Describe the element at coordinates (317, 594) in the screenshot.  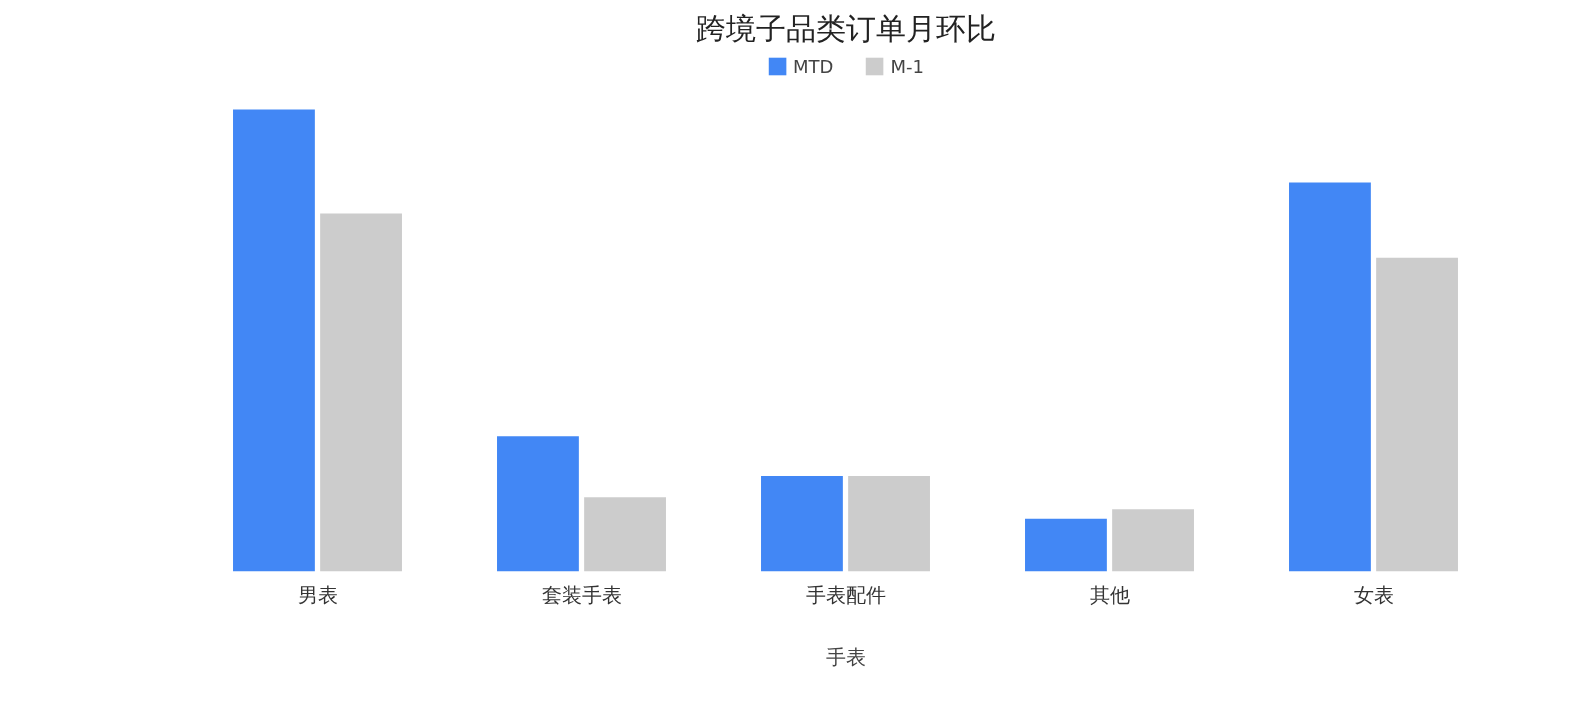
I see `x-tick-label: 男表` at that location.